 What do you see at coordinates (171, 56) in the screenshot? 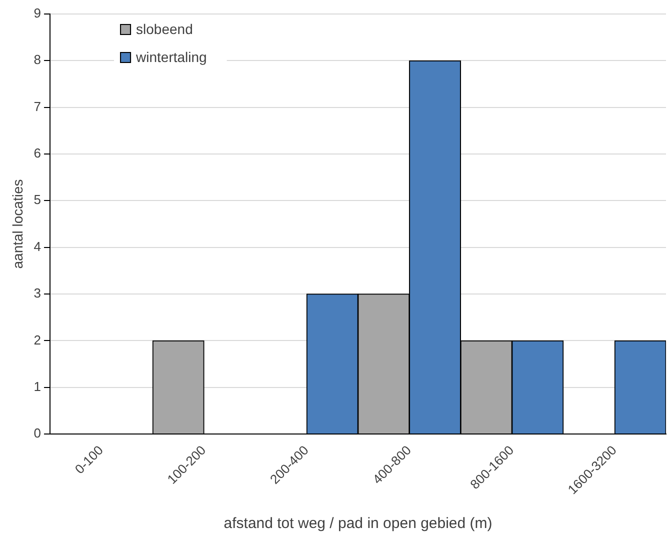
I see `legend-label: wintertaling` at bounding box center [171, 56].